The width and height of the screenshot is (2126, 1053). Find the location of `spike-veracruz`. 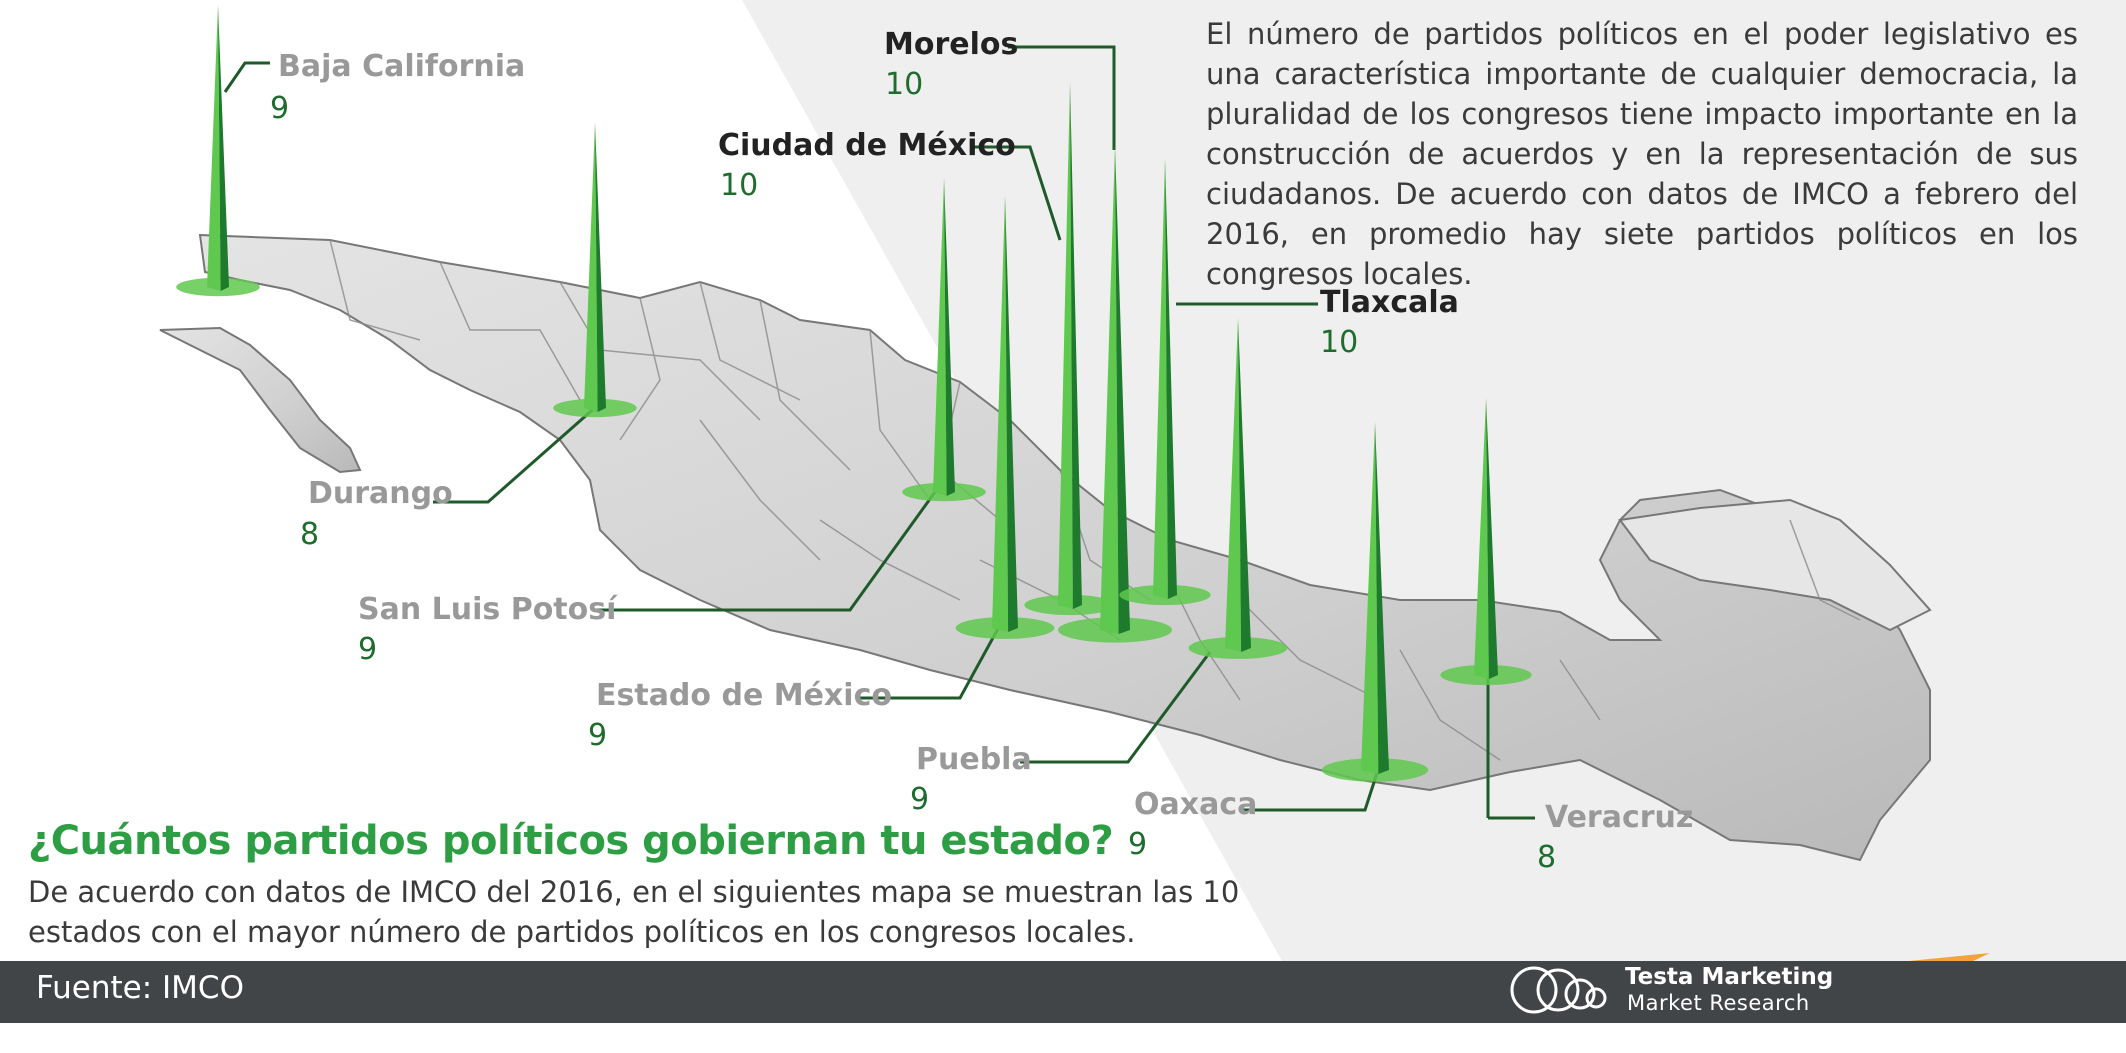

spike-veracruz is located at coordinates (1486, 542).